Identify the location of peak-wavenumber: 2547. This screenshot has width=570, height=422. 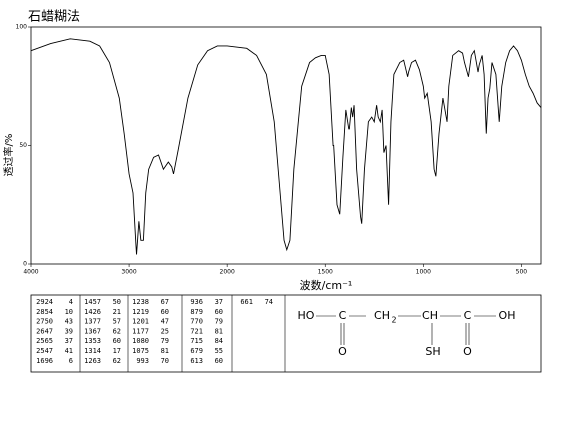
(44, 351).